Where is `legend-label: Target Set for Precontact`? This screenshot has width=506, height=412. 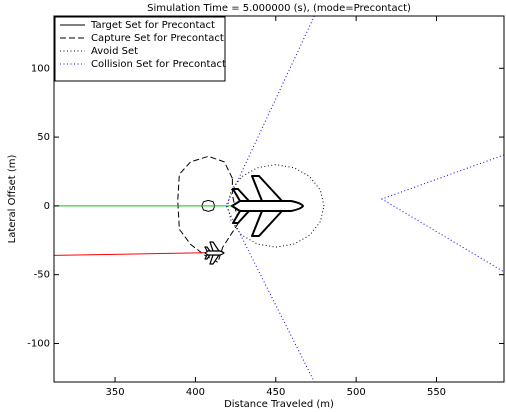 legend-label: Target Set for Precontact is located at coordinates (152, 25).